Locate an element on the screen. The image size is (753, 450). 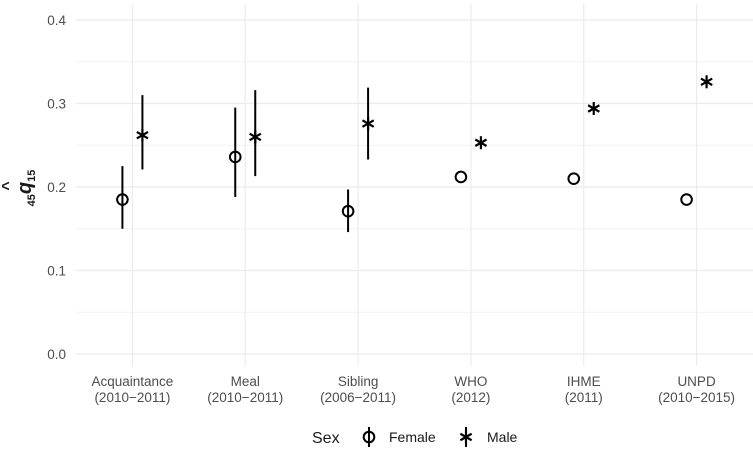
y-axis-title-prefix: 45 is located at coordinates (32, 200).